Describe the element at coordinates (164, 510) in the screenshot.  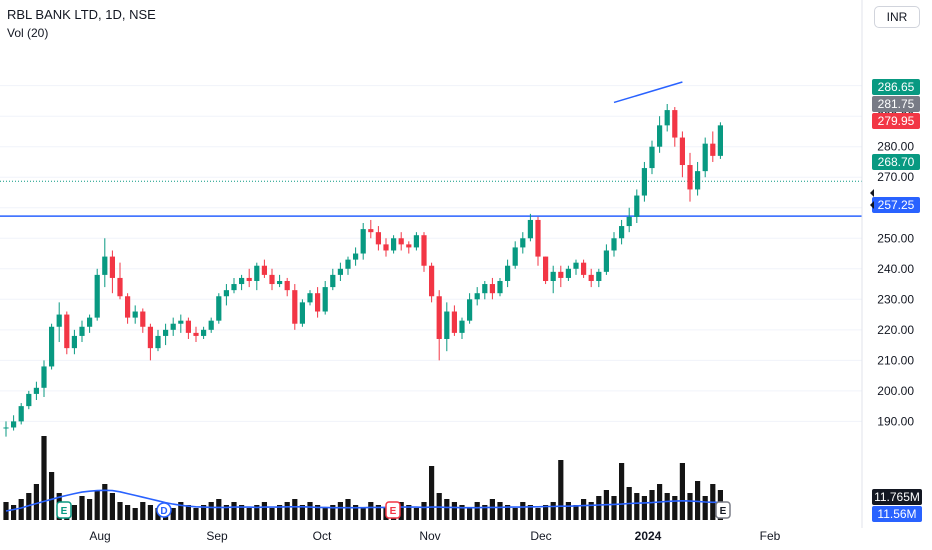
I see `dividend-marker: D` at that location.